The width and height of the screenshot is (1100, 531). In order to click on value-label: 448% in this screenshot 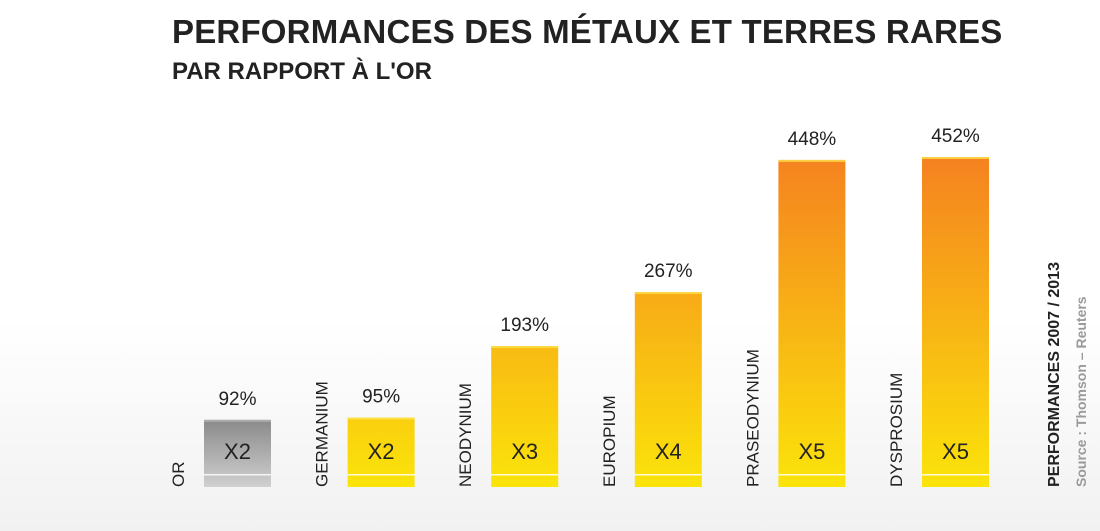, I will do `click(812, 139)`.